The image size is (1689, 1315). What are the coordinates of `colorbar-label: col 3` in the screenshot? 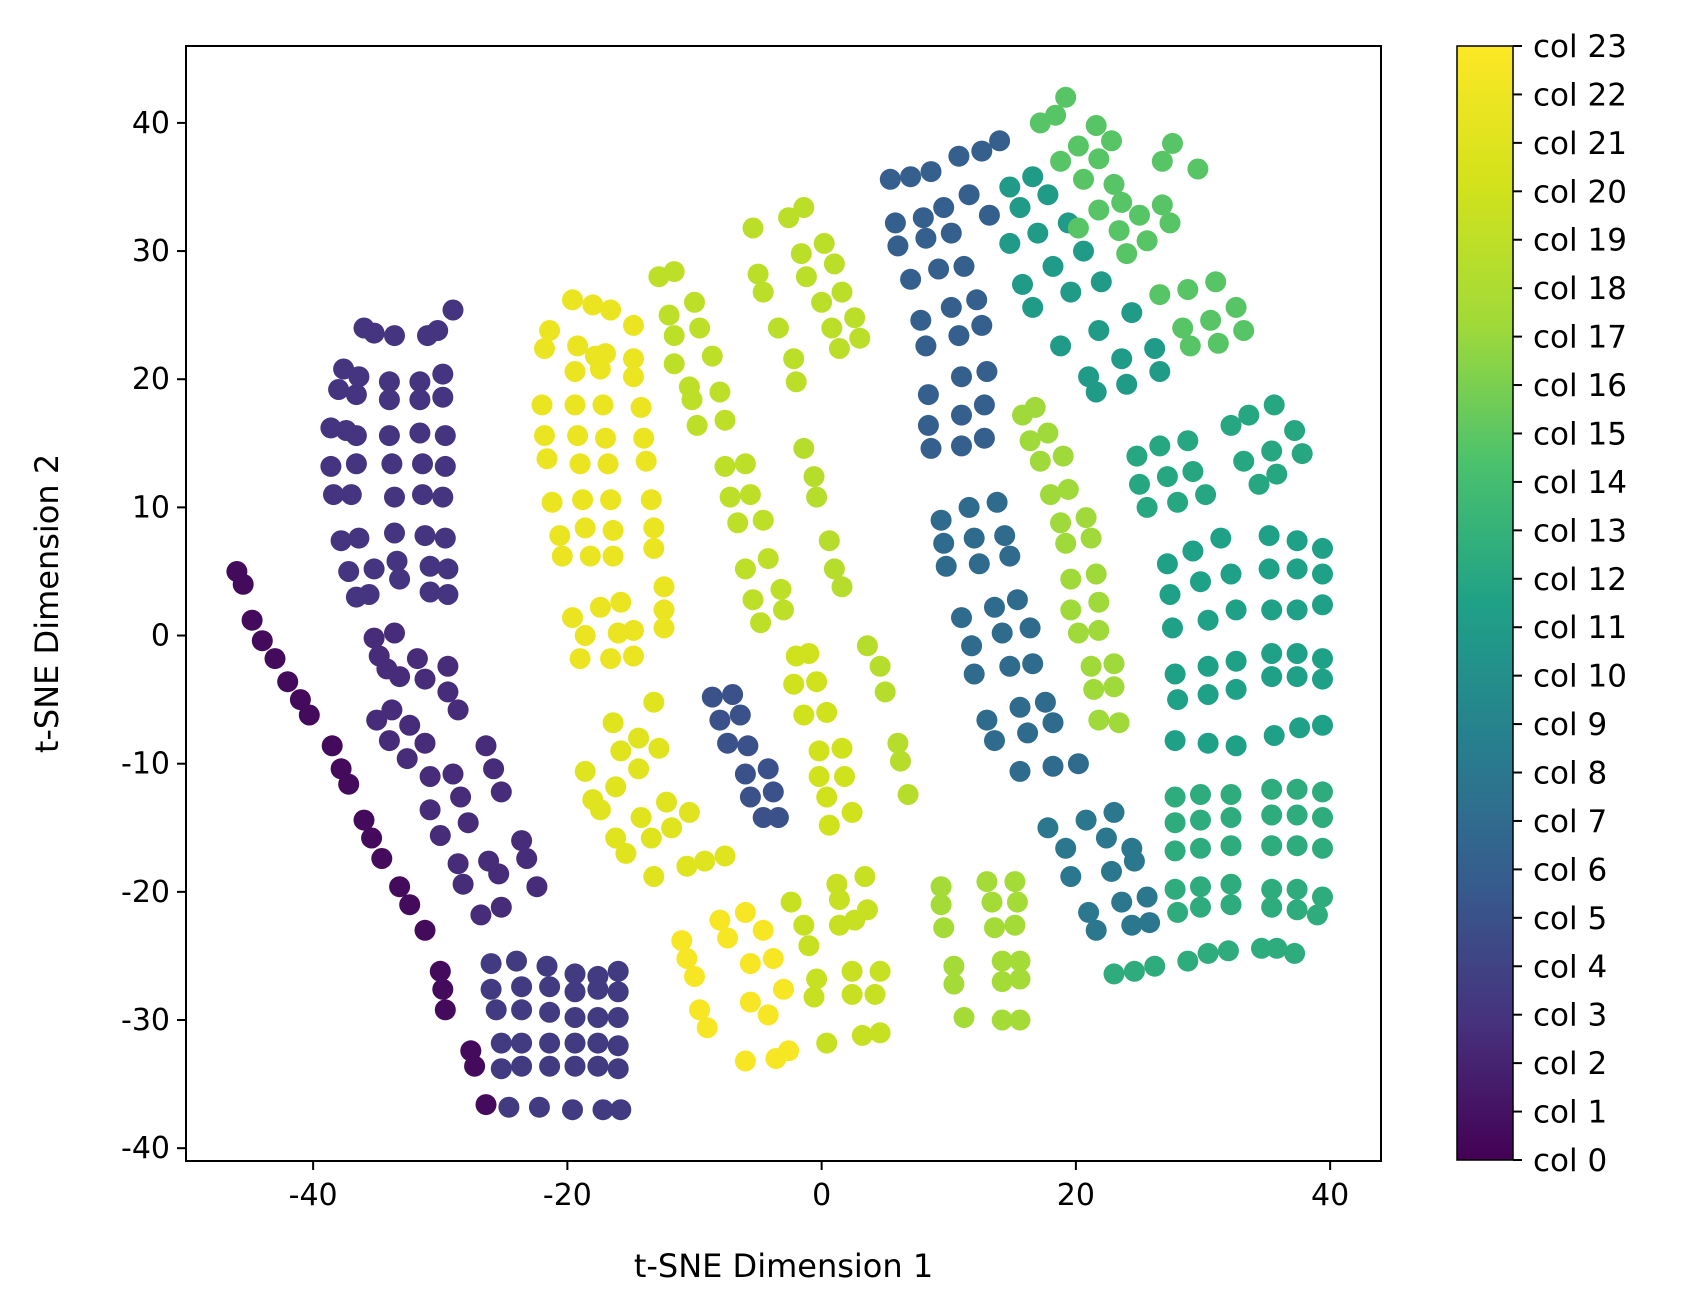 It's located at (1570, 1016).